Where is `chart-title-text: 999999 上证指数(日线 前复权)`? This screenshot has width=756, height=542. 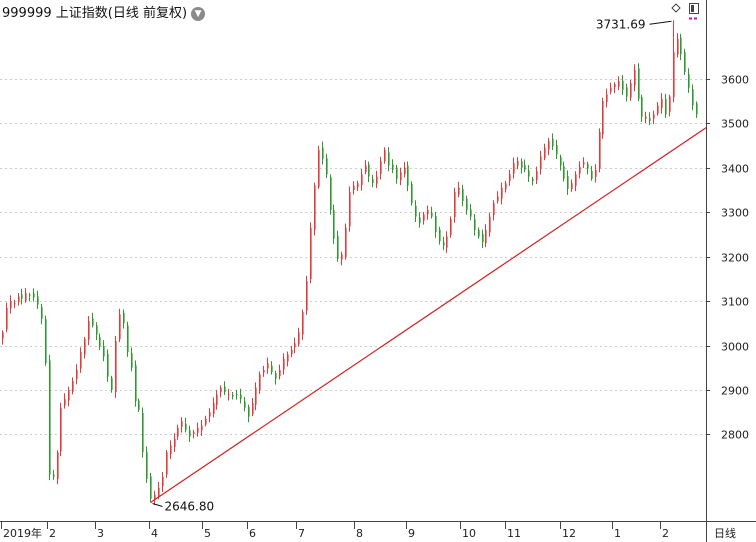
chart-title-text: 999999 上证指数(日线 前复权) is located at coordinates (95, 13).